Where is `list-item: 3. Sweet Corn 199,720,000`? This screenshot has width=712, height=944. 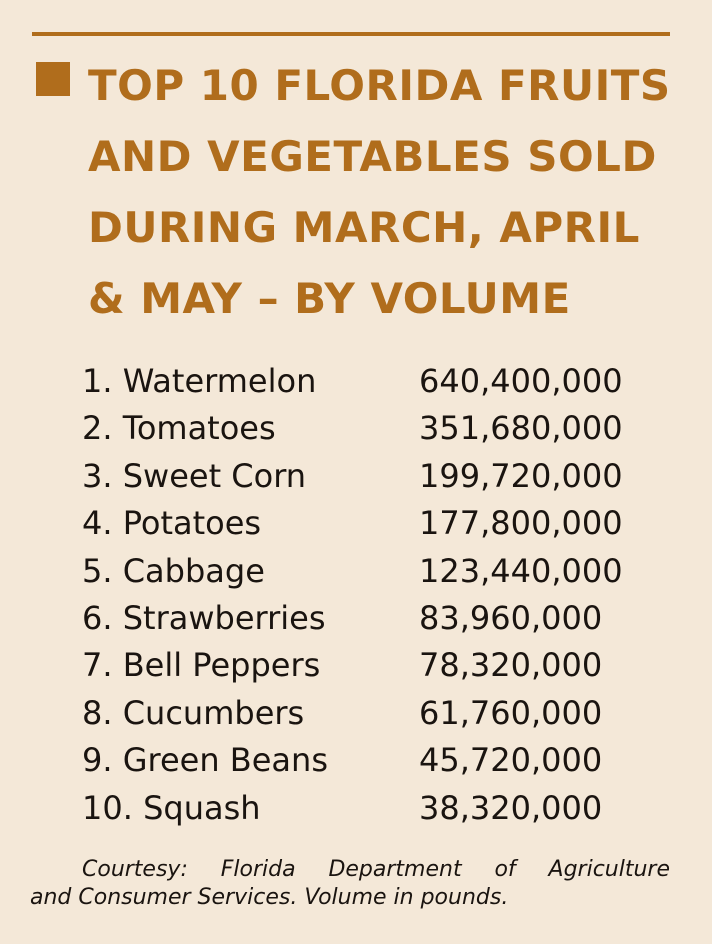
list-item: 3. Sweet Corn 199,720,000 is located at coordinates (372, 476).